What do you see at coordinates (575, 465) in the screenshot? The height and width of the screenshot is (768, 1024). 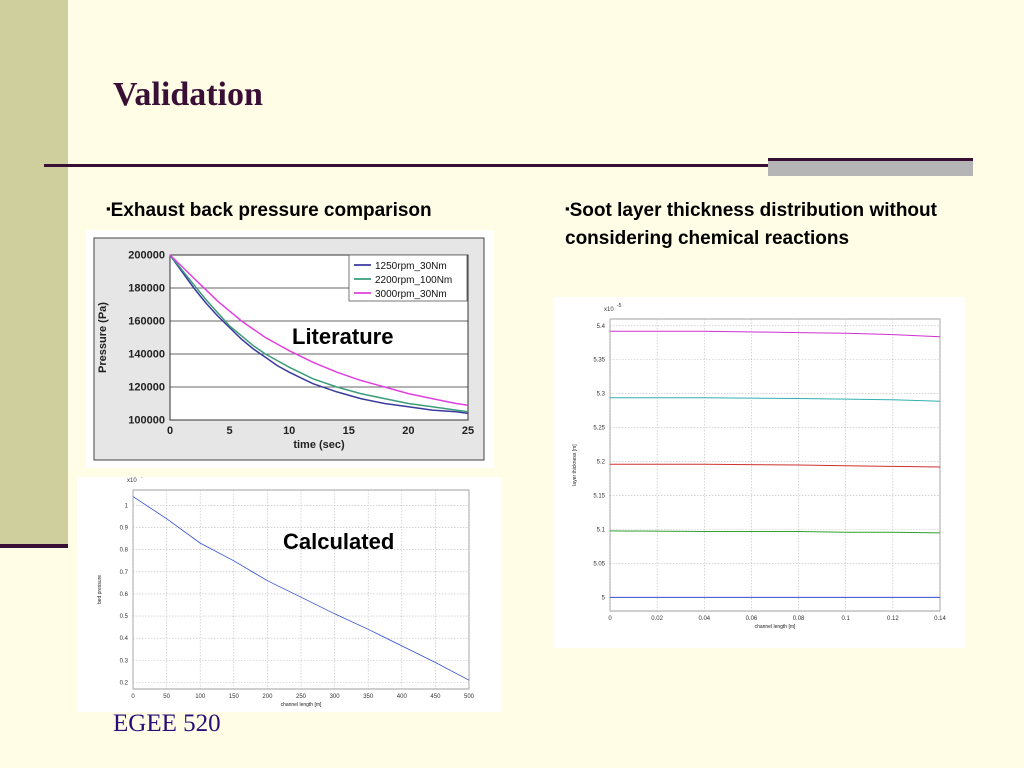 I see `y-axis-label: layer thickness [m]` at bounding box center [575, 465].